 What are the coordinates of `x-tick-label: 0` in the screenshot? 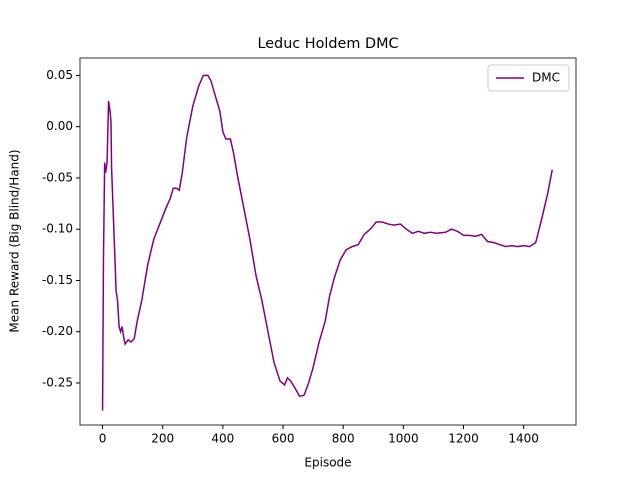 It's located at (103, 439).